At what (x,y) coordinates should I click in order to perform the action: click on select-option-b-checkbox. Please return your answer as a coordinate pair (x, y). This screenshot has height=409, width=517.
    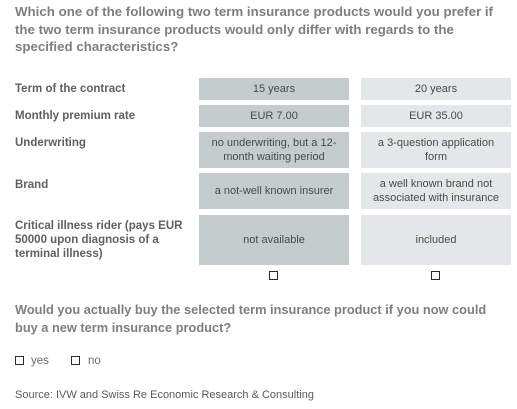
    Looking at the image, I should click on (435, 275).